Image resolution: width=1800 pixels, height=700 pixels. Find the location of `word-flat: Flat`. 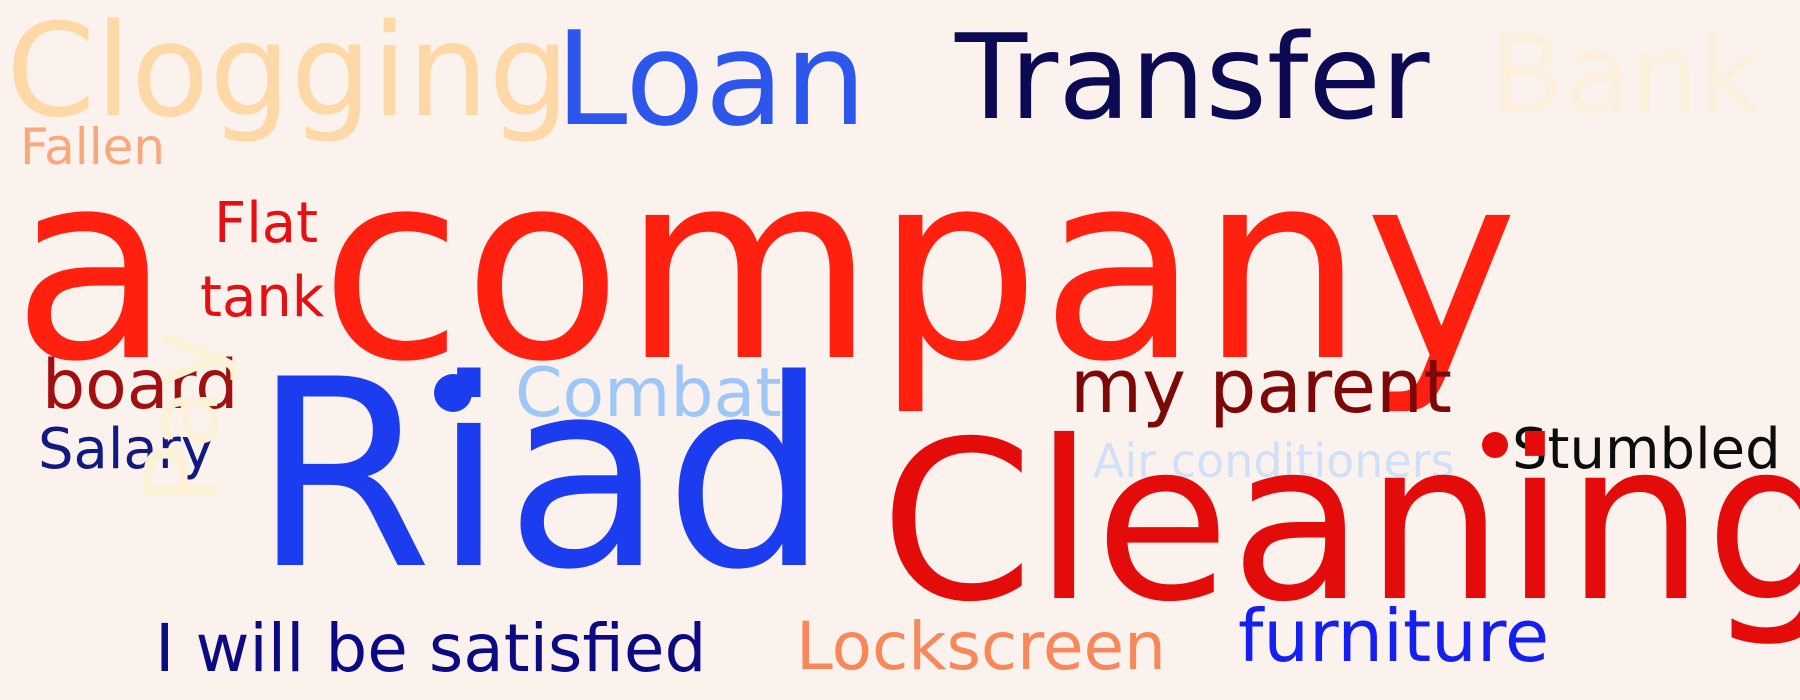

word-flat: Flat is located at coordinates (266, 223).